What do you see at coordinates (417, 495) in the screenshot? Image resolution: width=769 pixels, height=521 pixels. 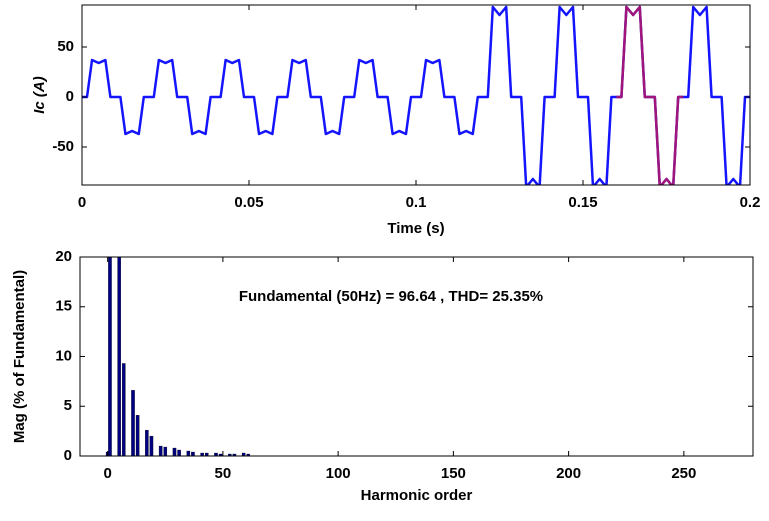 I see `x-axis-label: Harmonic order` at bounding box center [417, 495].